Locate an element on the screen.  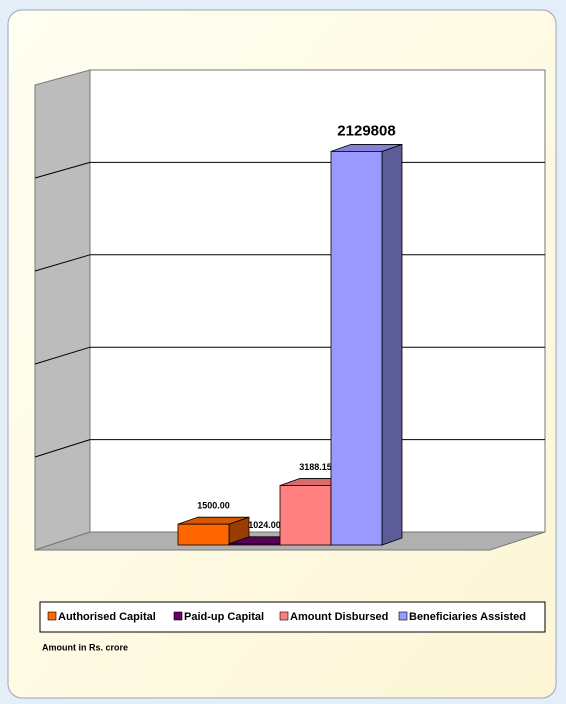
legend-label: Amount Disbursed is located at coordinates (339, 617).